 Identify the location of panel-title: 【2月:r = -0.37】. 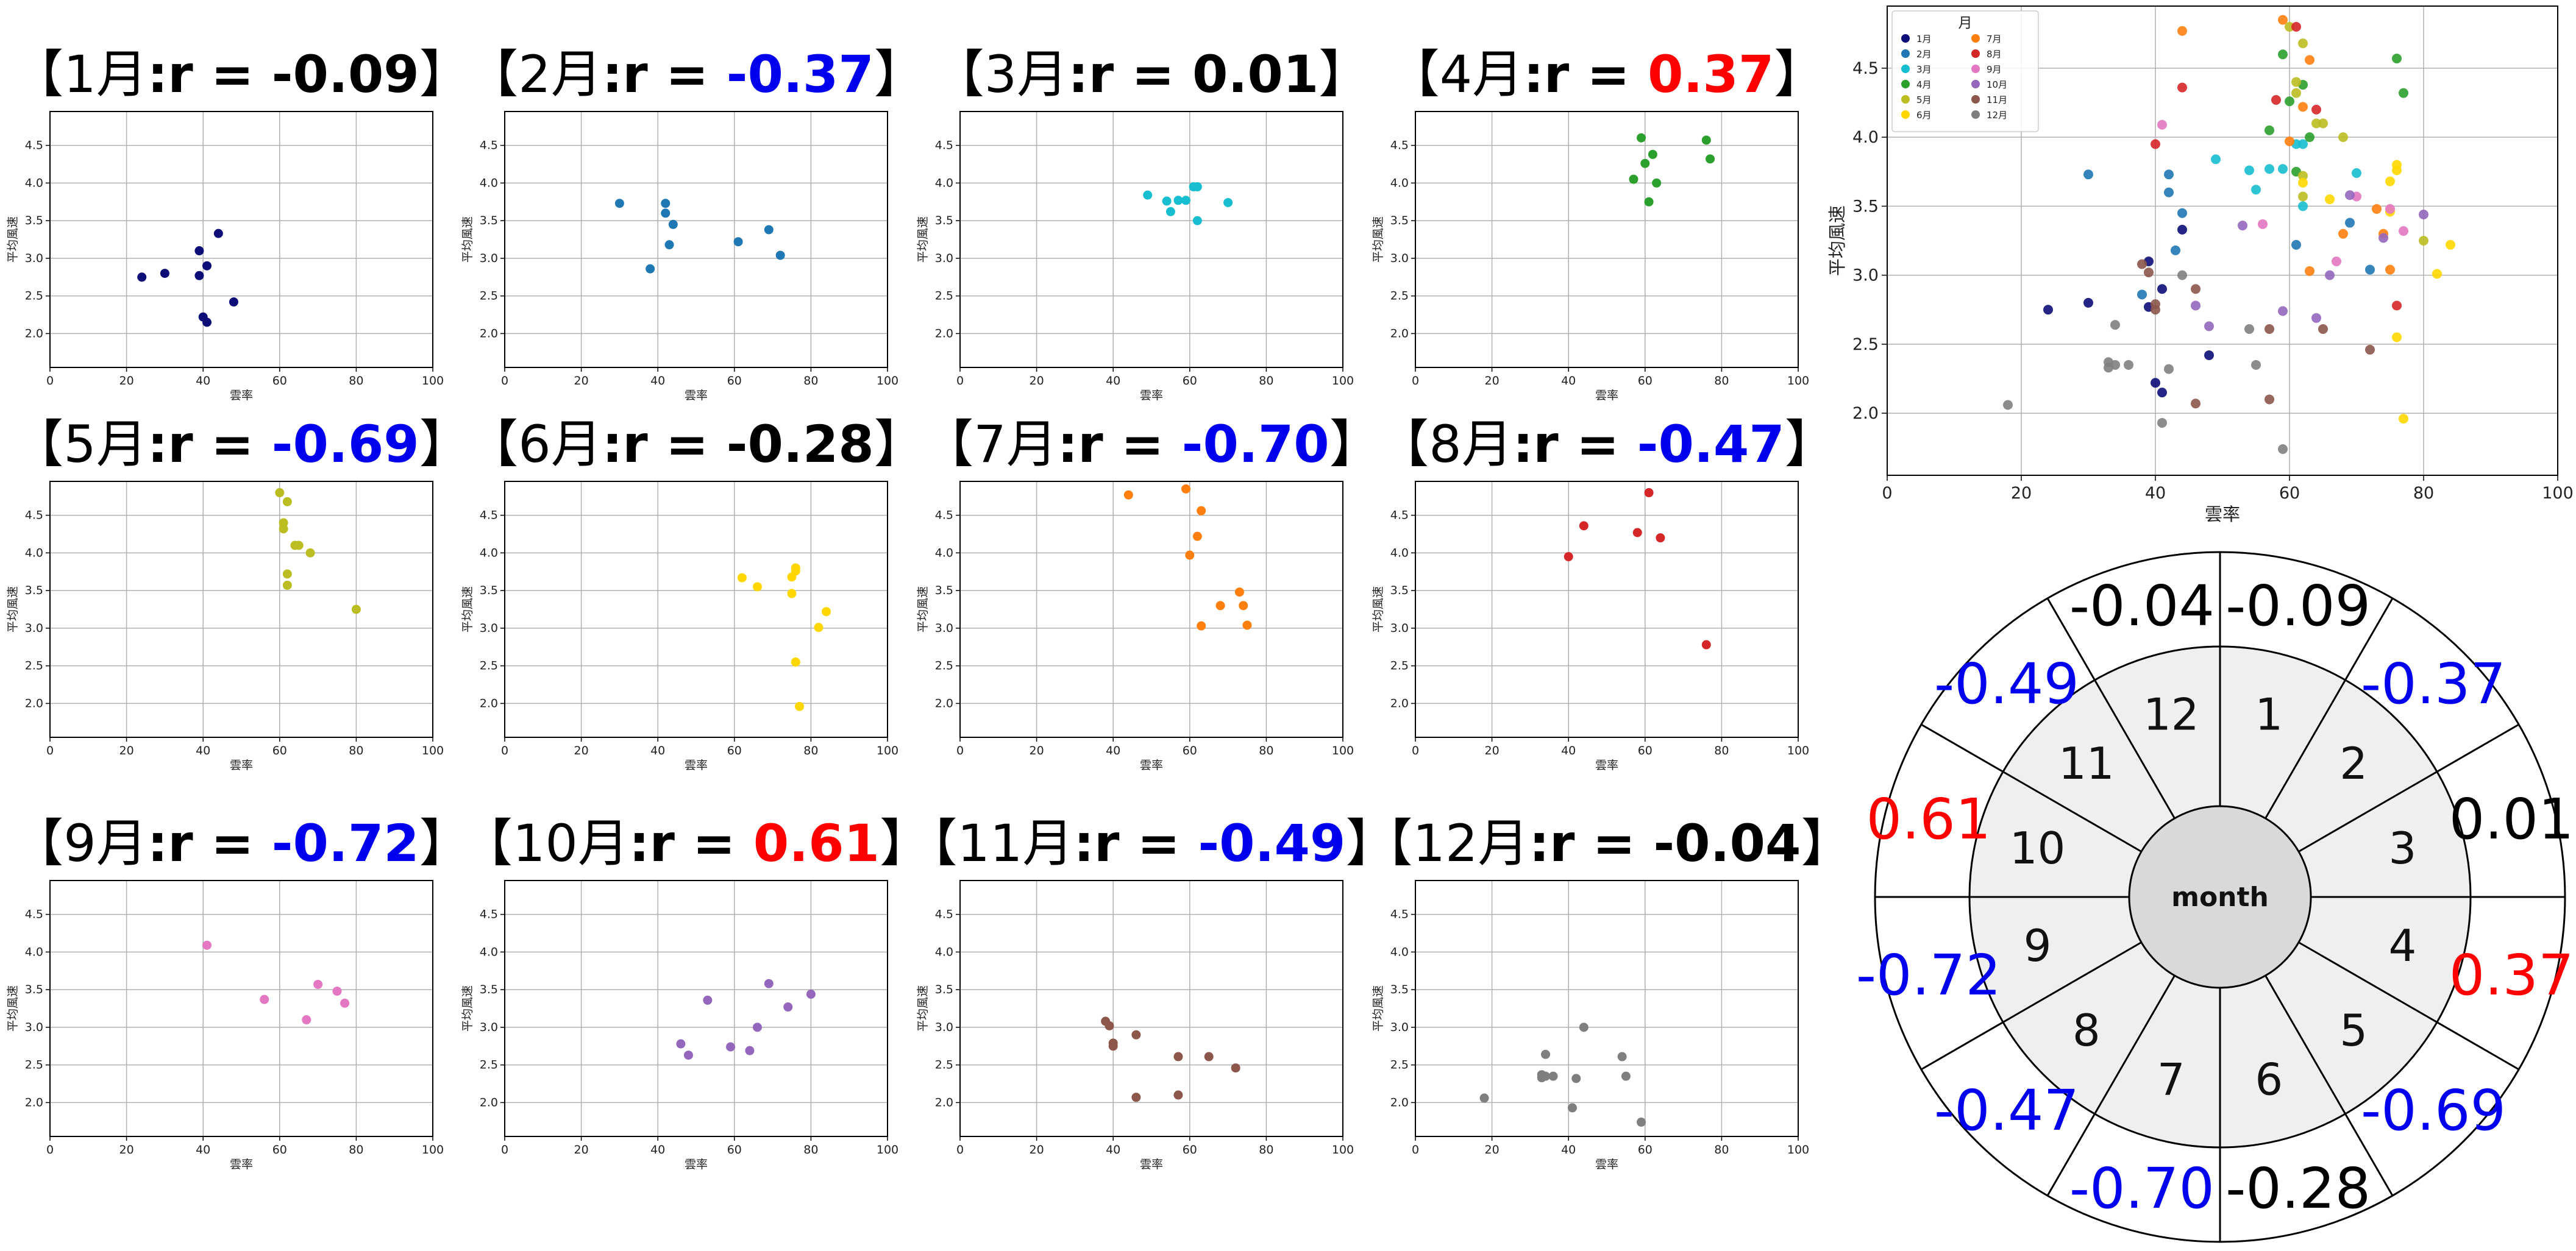
(696, 74).